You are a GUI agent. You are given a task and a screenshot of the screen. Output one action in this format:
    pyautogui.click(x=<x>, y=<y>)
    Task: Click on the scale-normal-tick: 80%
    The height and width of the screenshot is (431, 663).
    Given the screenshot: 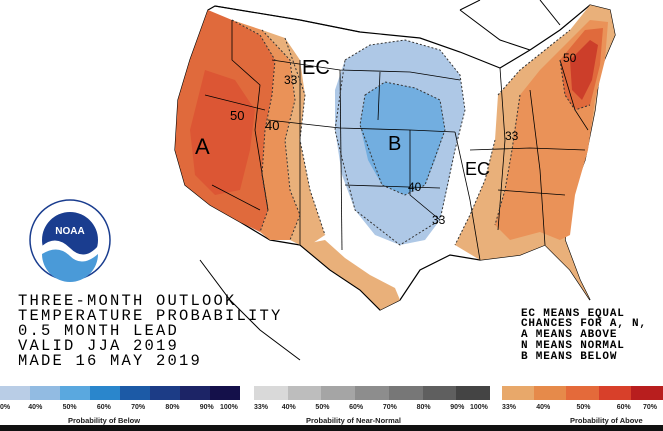 What is the action you would take?
    pyautogui.click(x=423, y=407)
    